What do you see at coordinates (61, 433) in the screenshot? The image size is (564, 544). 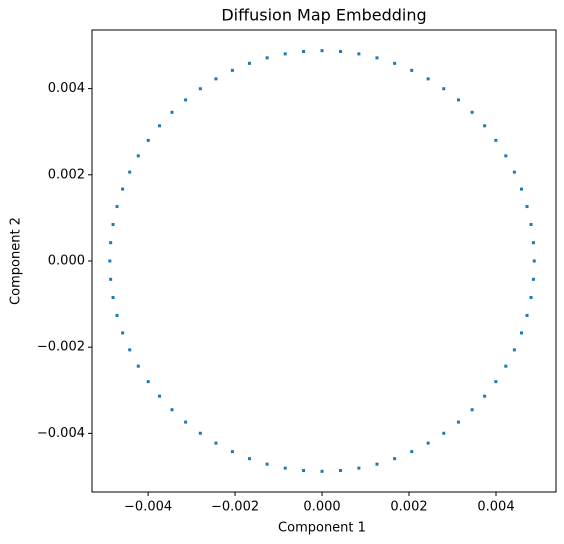 I see `y-tick-label: −0.004` at bounding box center [61, 433].